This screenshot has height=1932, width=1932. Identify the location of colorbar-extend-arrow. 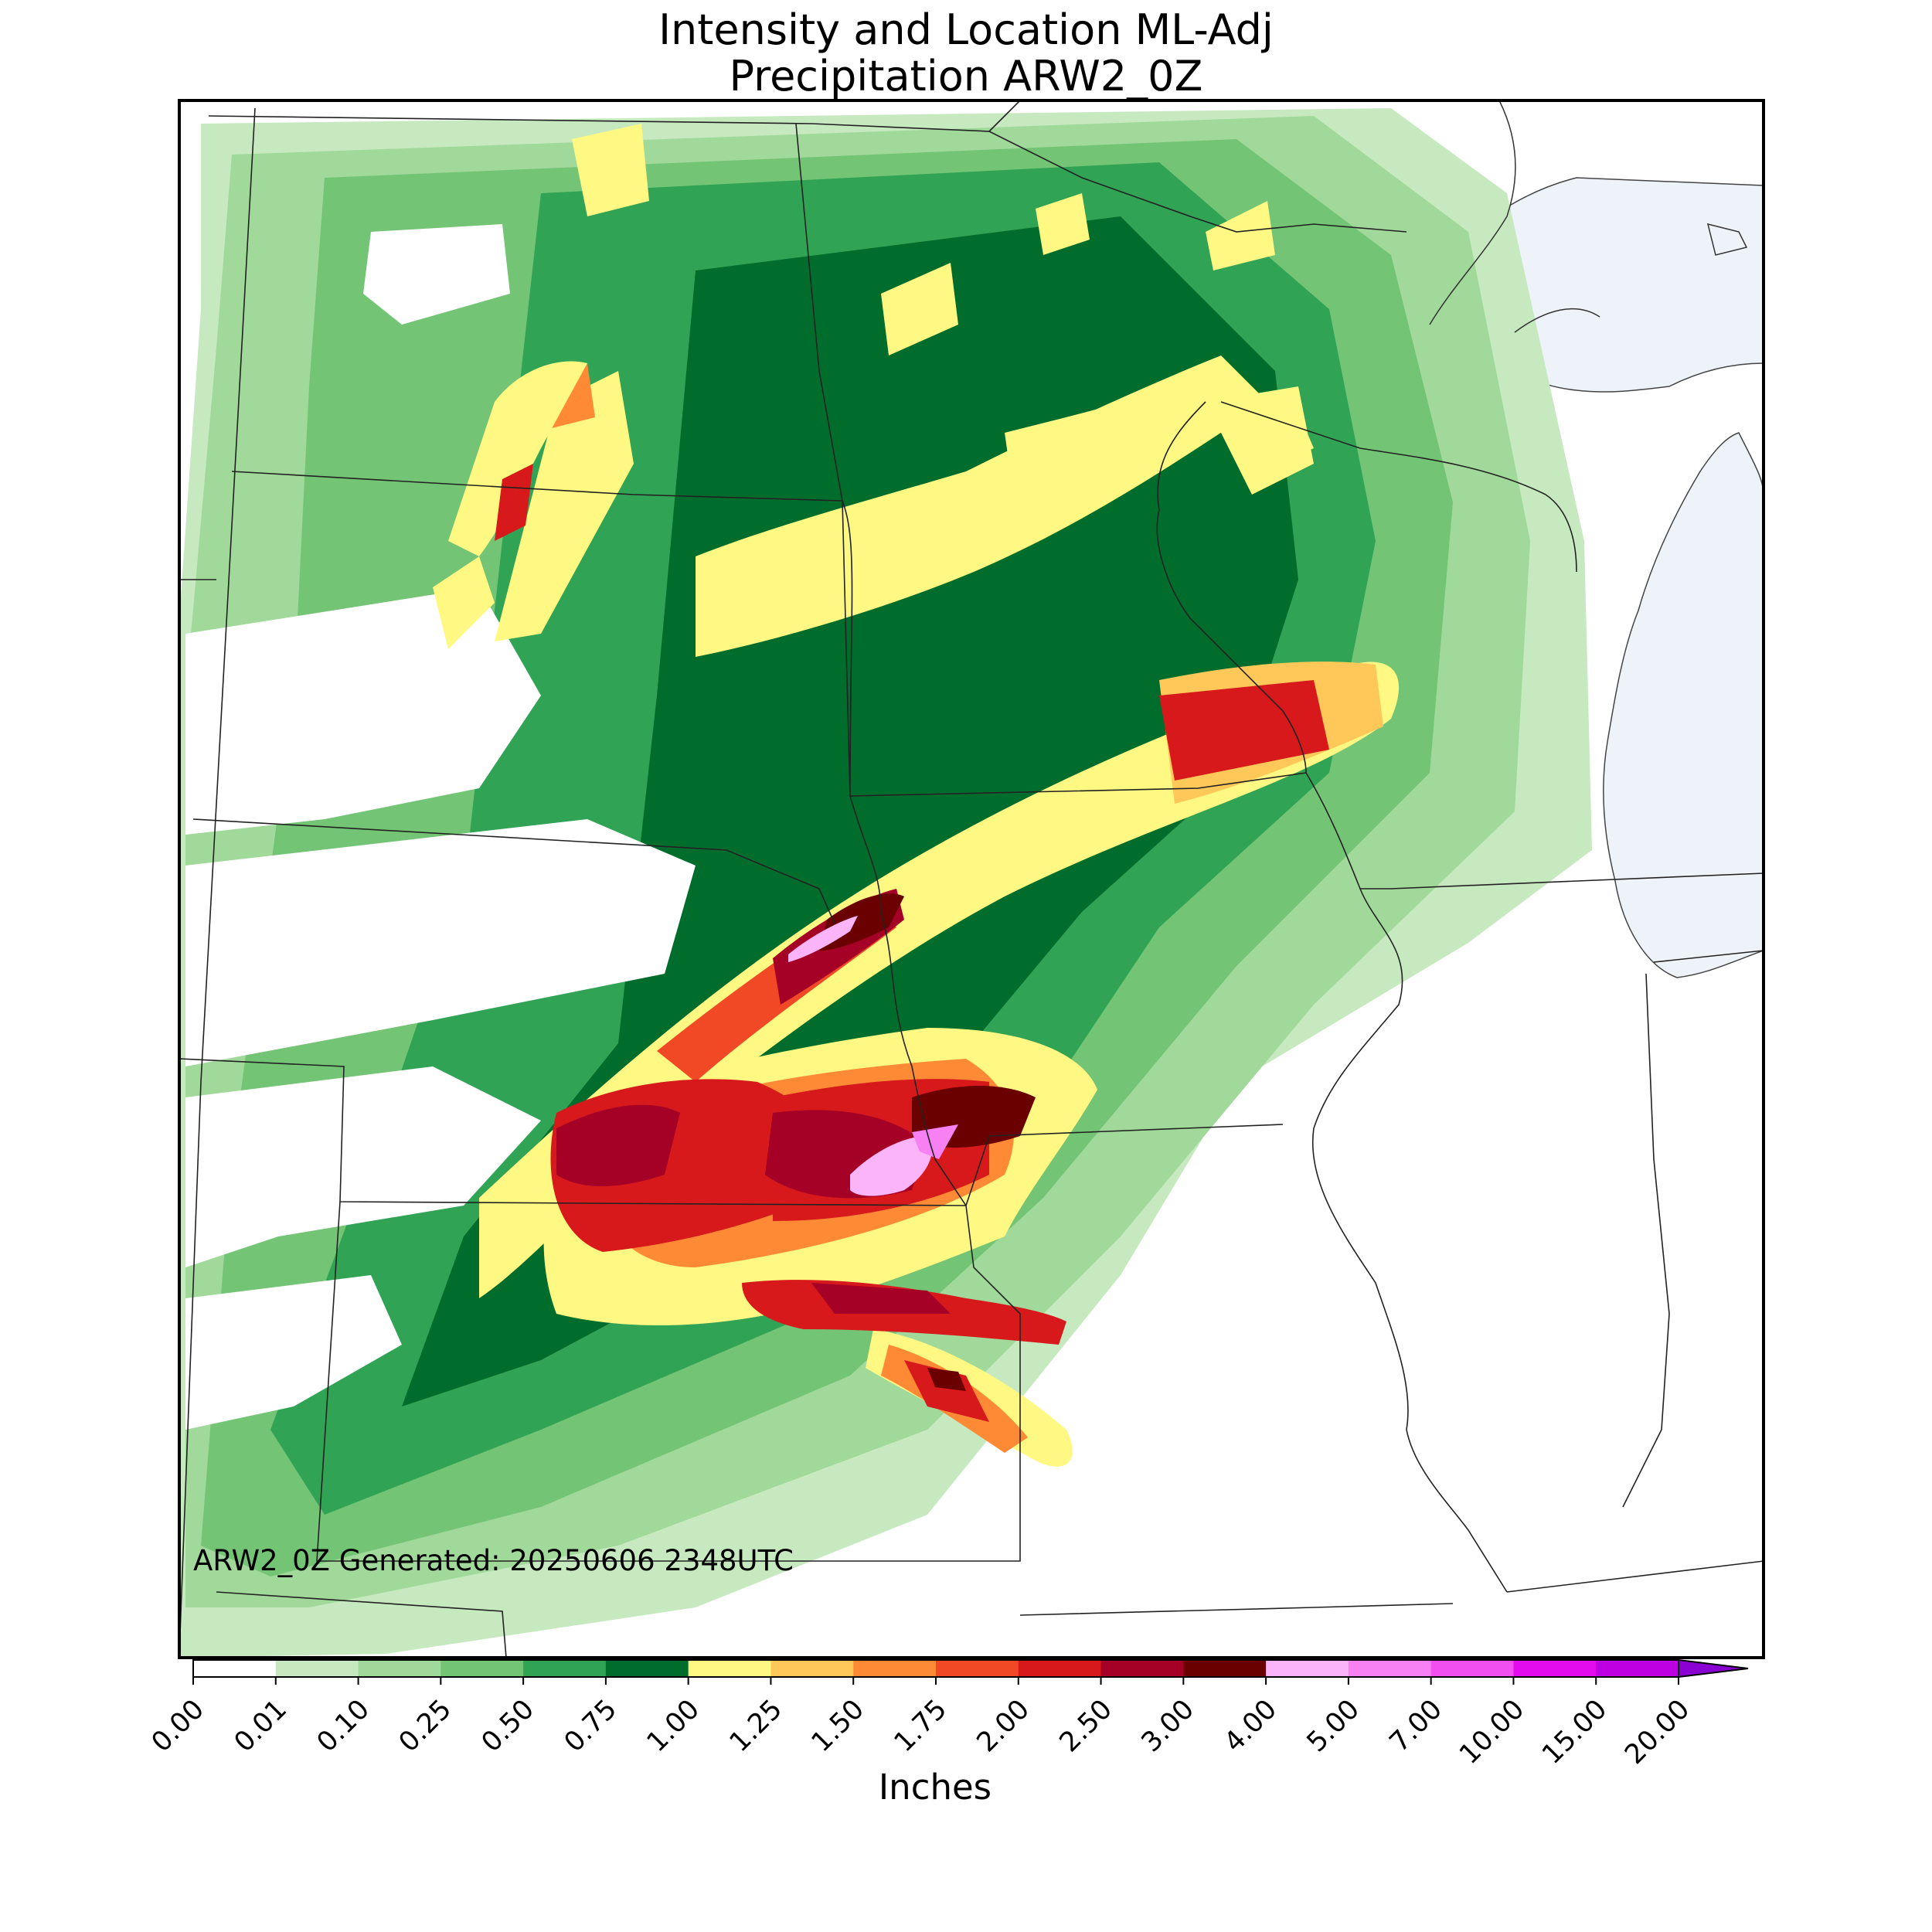
(1714, 1669).